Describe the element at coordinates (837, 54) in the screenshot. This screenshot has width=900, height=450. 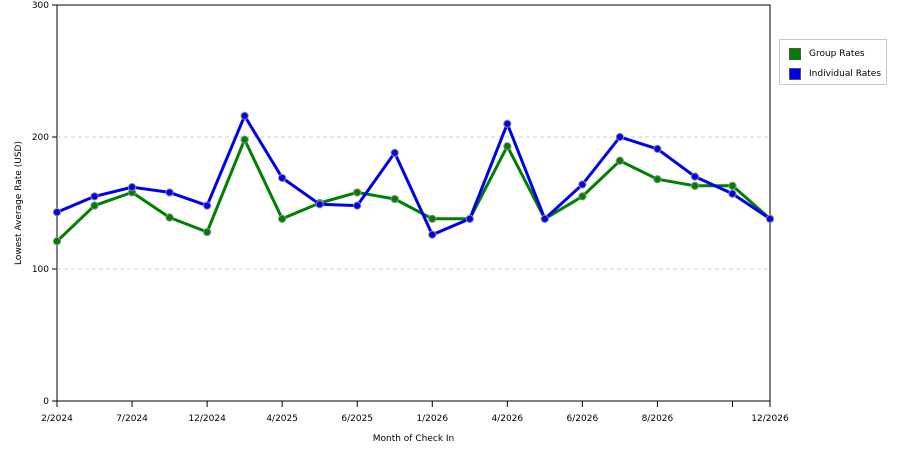
I see `legend-label-group-rates: Group Rates` at that location.